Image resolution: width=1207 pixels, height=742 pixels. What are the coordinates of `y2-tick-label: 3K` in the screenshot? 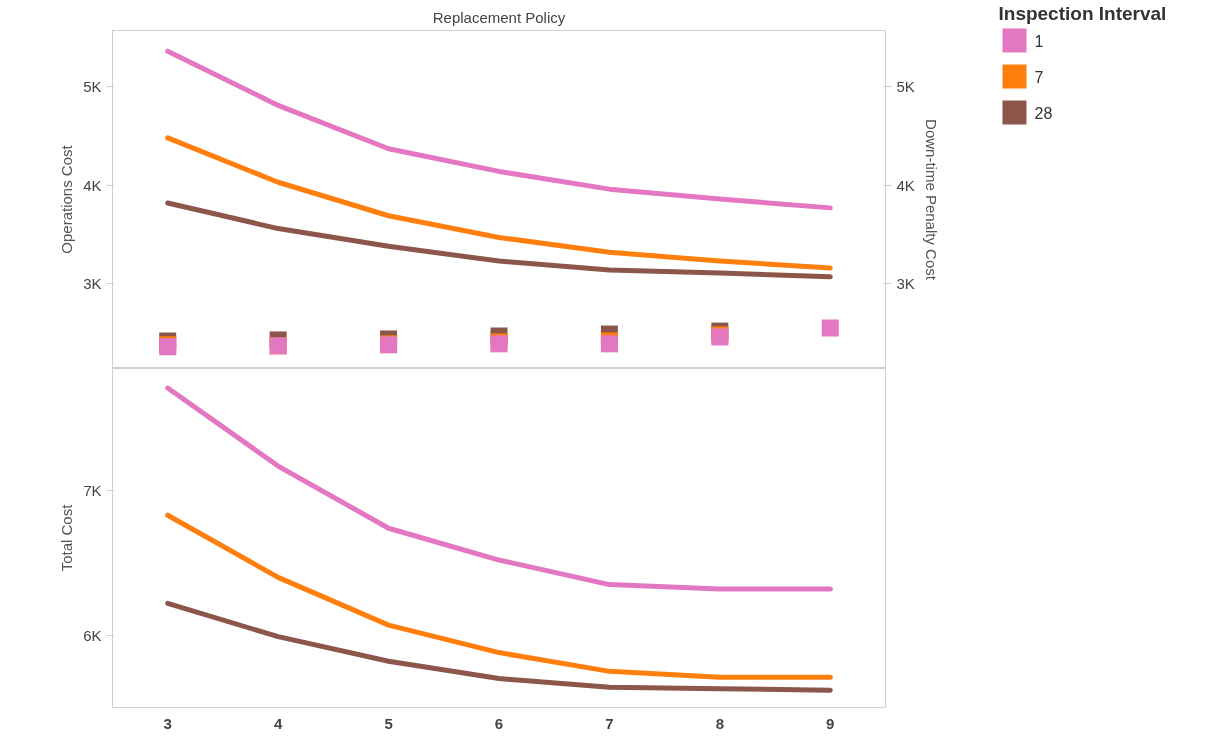 It's located at (905, 284).